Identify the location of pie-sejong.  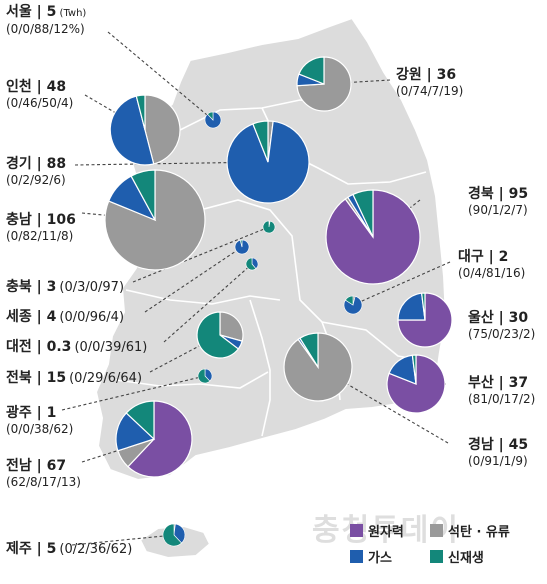
(242, 247).